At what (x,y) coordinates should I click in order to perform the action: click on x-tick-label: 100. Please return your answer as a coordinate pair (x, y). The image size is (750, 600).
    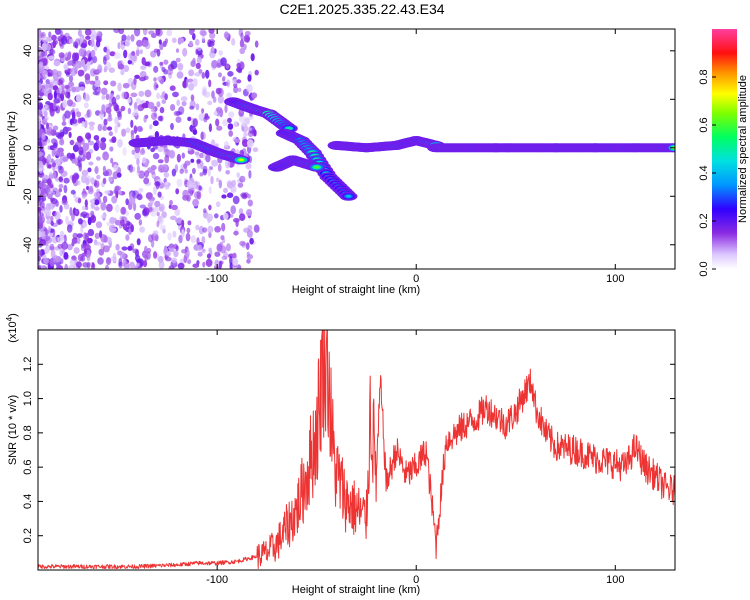
    Looking at the image, I should click on (615, 580).